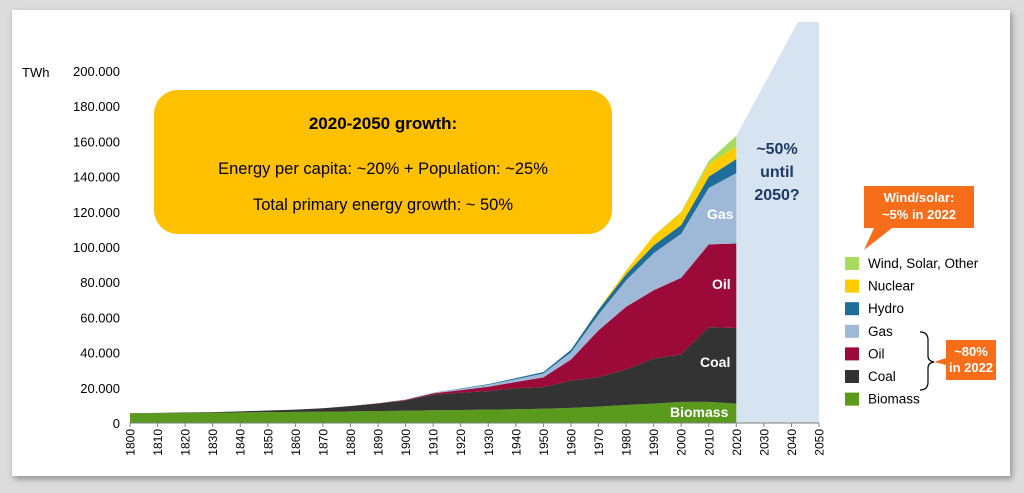 This screenshot has height=493, width=1024. Describe the element at coordinates (323, 442) in the screenshot. I see `x-tick-label: 1870` at that location.